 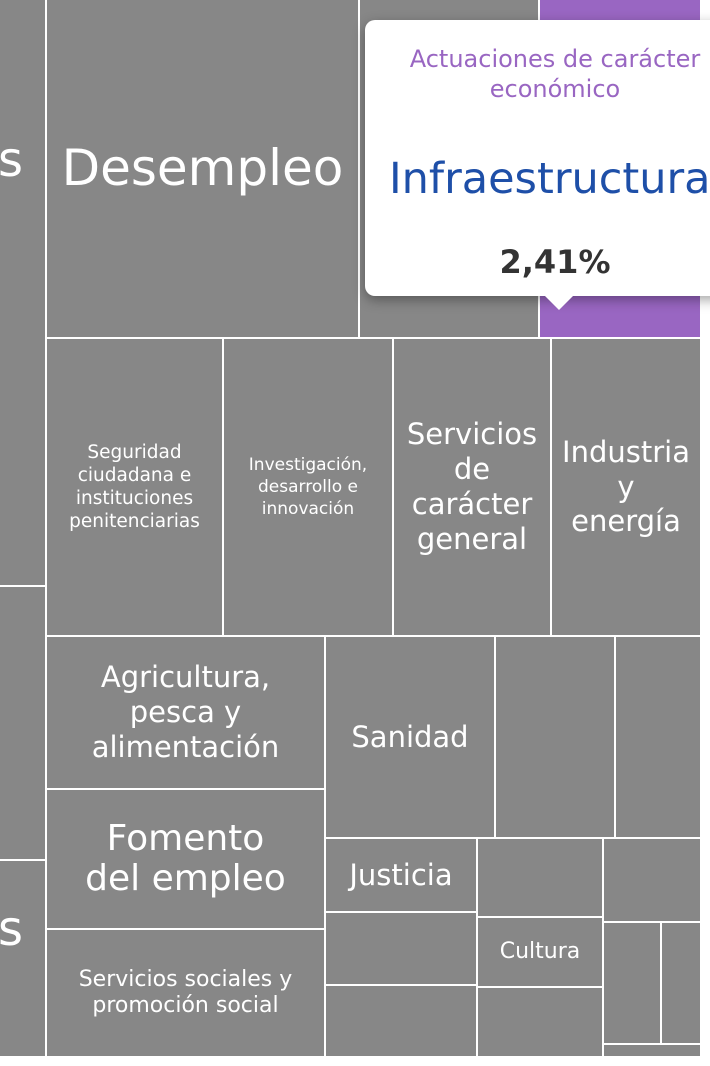 I want to click on tile-label: Agricultura, pesca y alimentación, so click(x=185, y=712).